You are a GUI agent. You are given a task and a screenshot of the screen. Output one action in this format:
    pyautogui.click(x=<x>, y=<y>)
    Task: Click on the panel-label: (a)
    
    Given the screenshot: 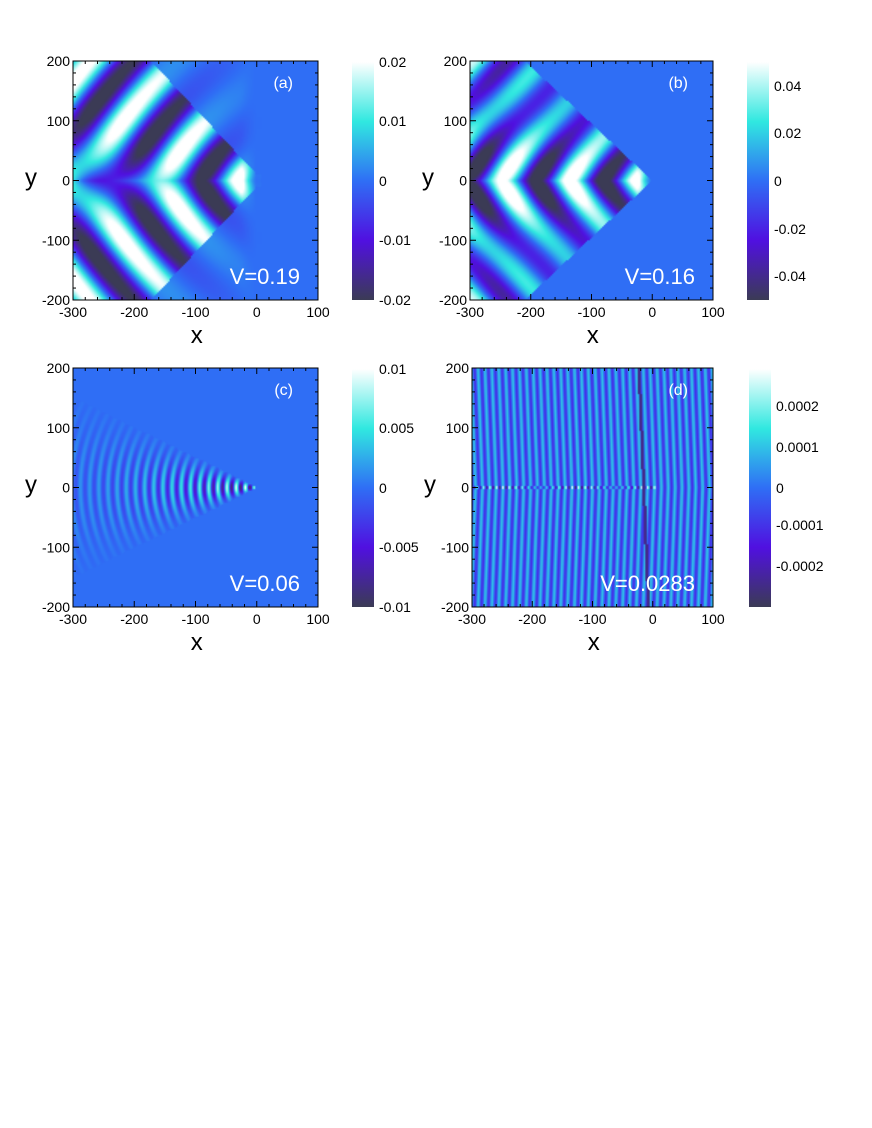 What is the action you would take?
    pyautogui.click(x=283, y=83)
    